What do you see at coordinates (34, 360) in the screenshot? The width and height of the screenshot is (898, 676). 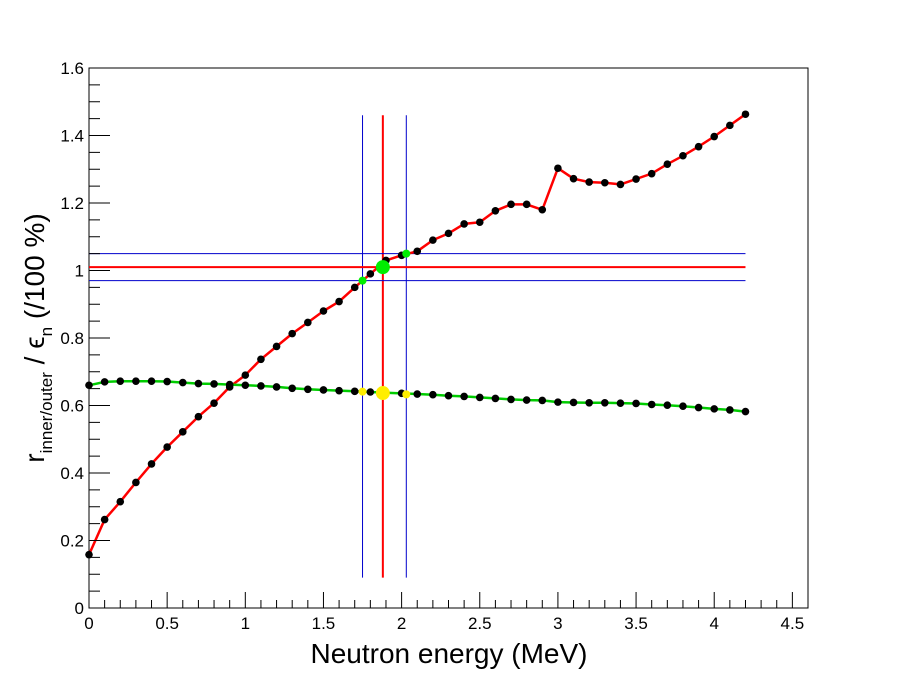 I see `y-axis-title-sep: /` at bounding box center [34, 360].